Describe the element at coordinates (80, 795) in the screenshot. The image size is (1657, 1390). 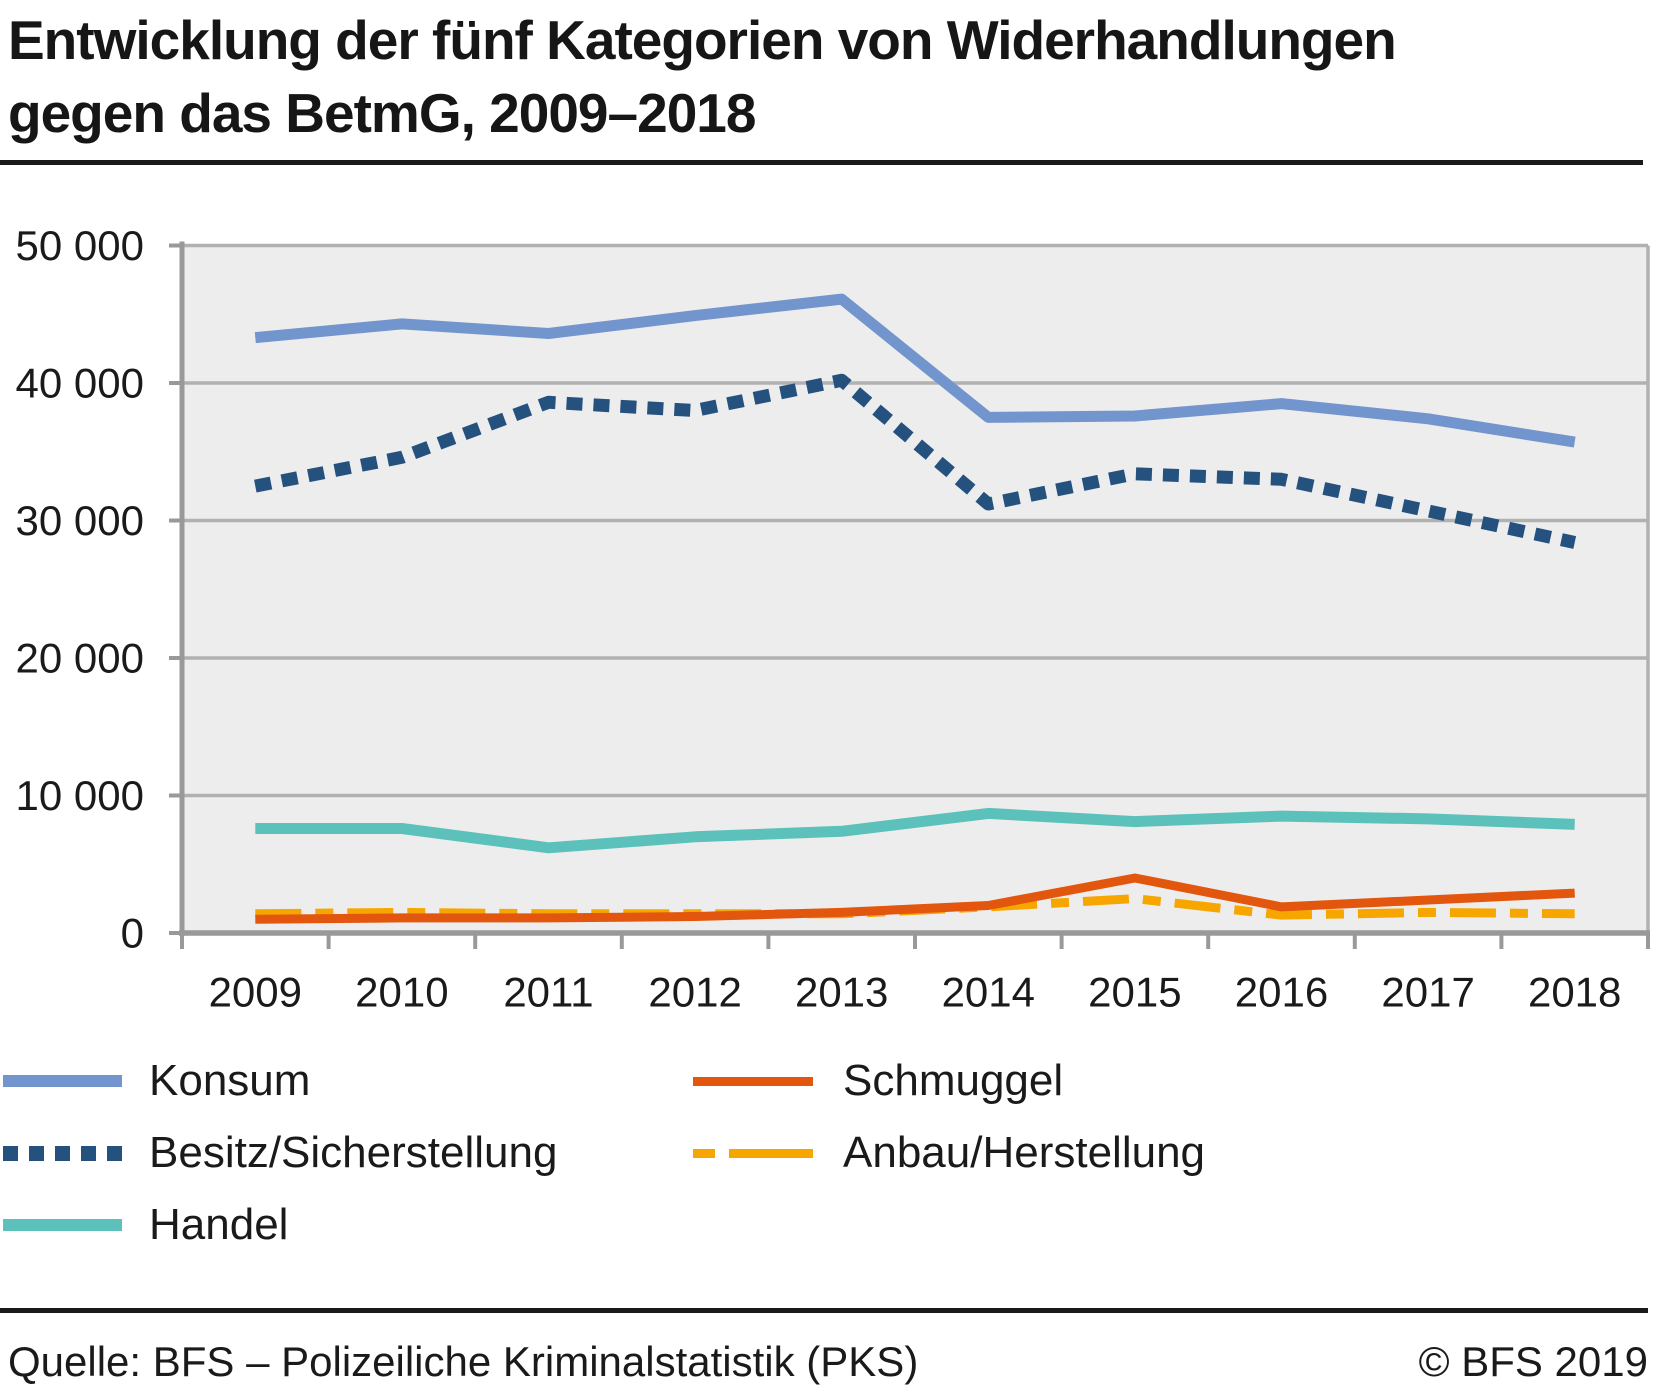
I see `y-axis-label: 10 000` at that location.